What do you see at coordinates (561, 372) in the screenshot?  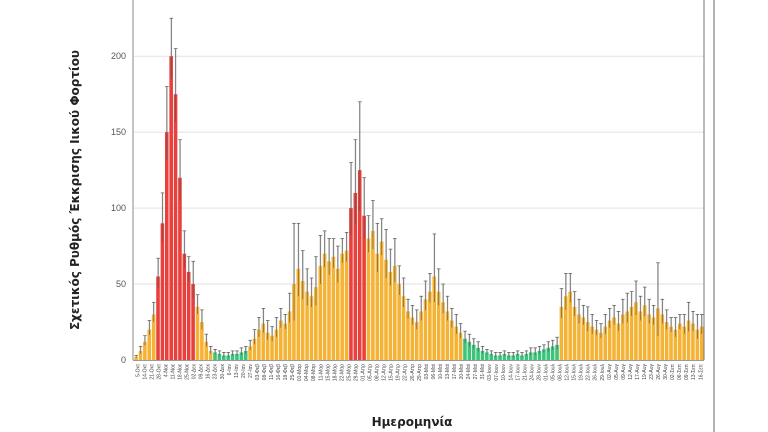 I see `x-tick-label: 08-Ιουλ` at bounding box center [561, 372].